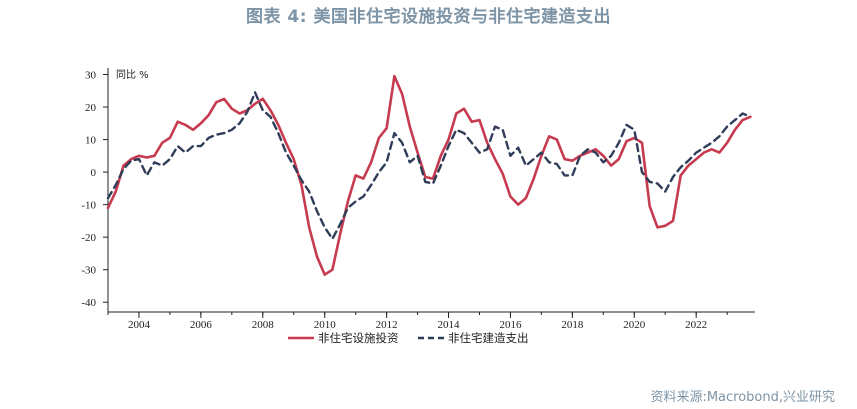  What do you see at coordinates (449, 325) in the screenshot?
I see `x-tick-label: 2014` at bounding box center [449, 325].